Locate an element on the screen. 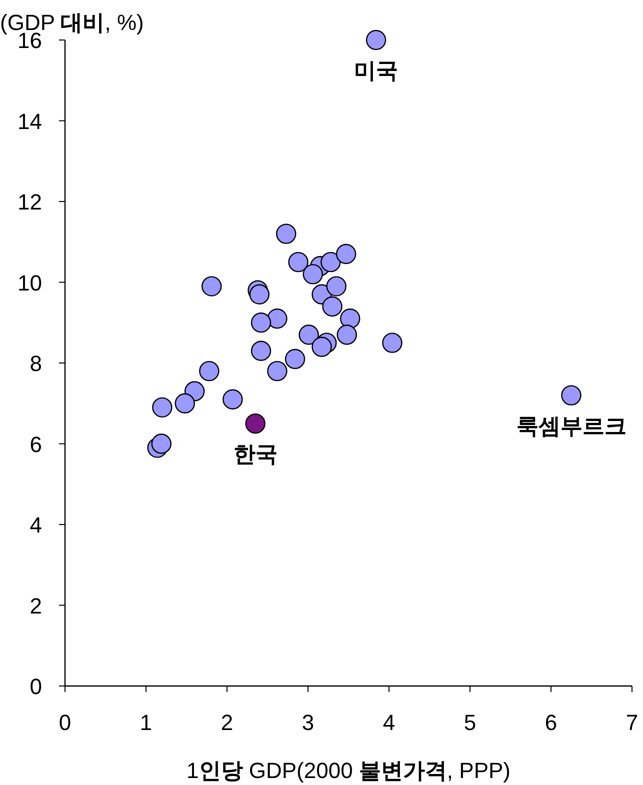 This screenshot has width=643, height=785. ytick: 4 is located at coordinates (36, 525).